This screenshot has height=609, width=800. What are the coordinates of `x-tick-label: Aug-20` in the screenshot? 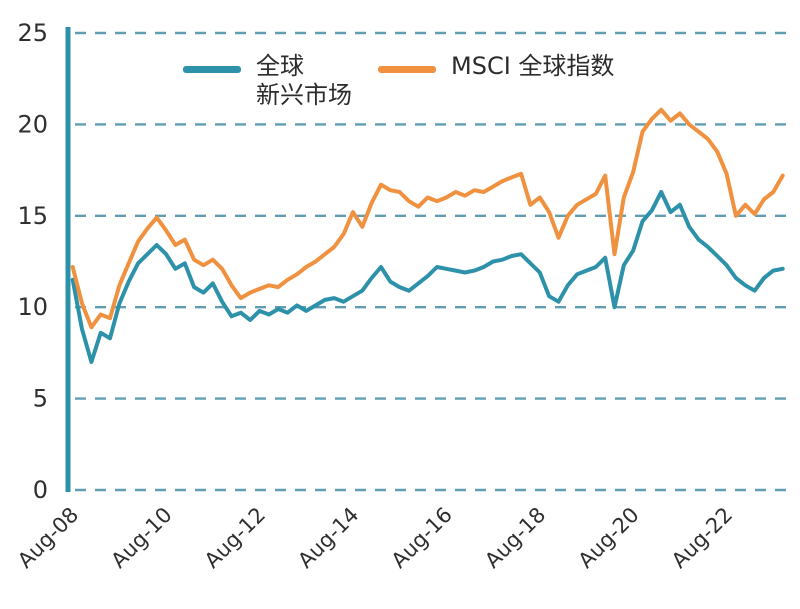 It's located at (609, 538).